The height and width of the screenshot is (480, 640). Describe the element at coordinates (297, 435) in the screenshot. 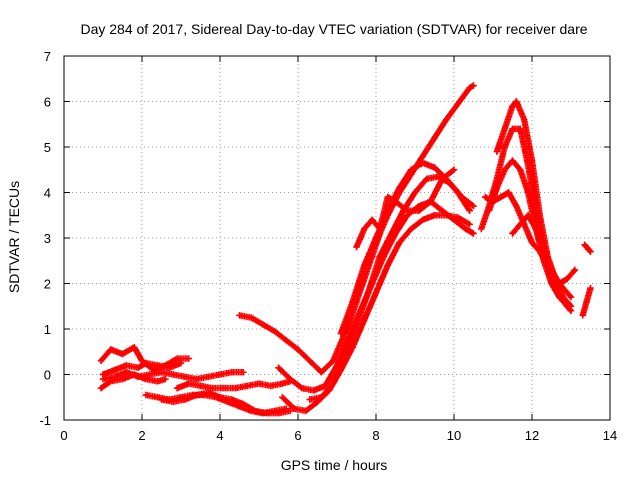

I see `x-tick-label: 6` at that location.